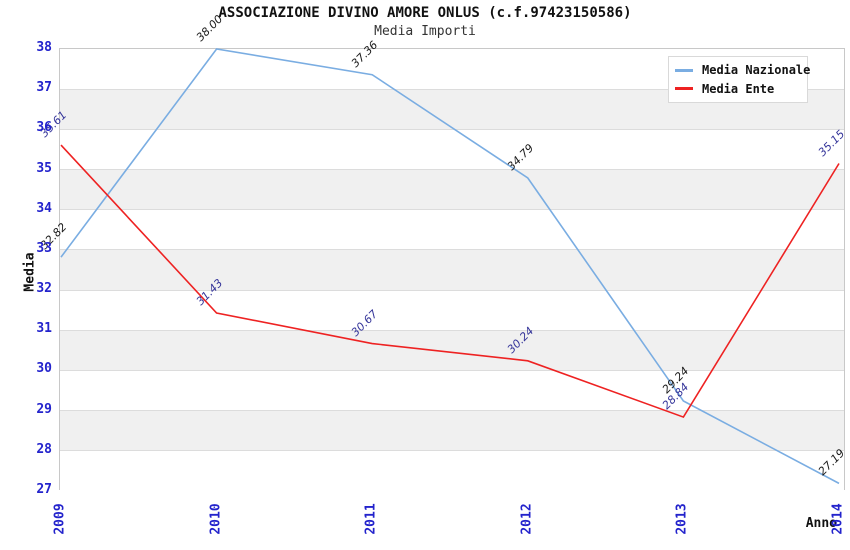 The image size is (850, 550). Describe the element at coordinates (44, 409) in the screenshot. I see `y-tick-label: 29` at that location.